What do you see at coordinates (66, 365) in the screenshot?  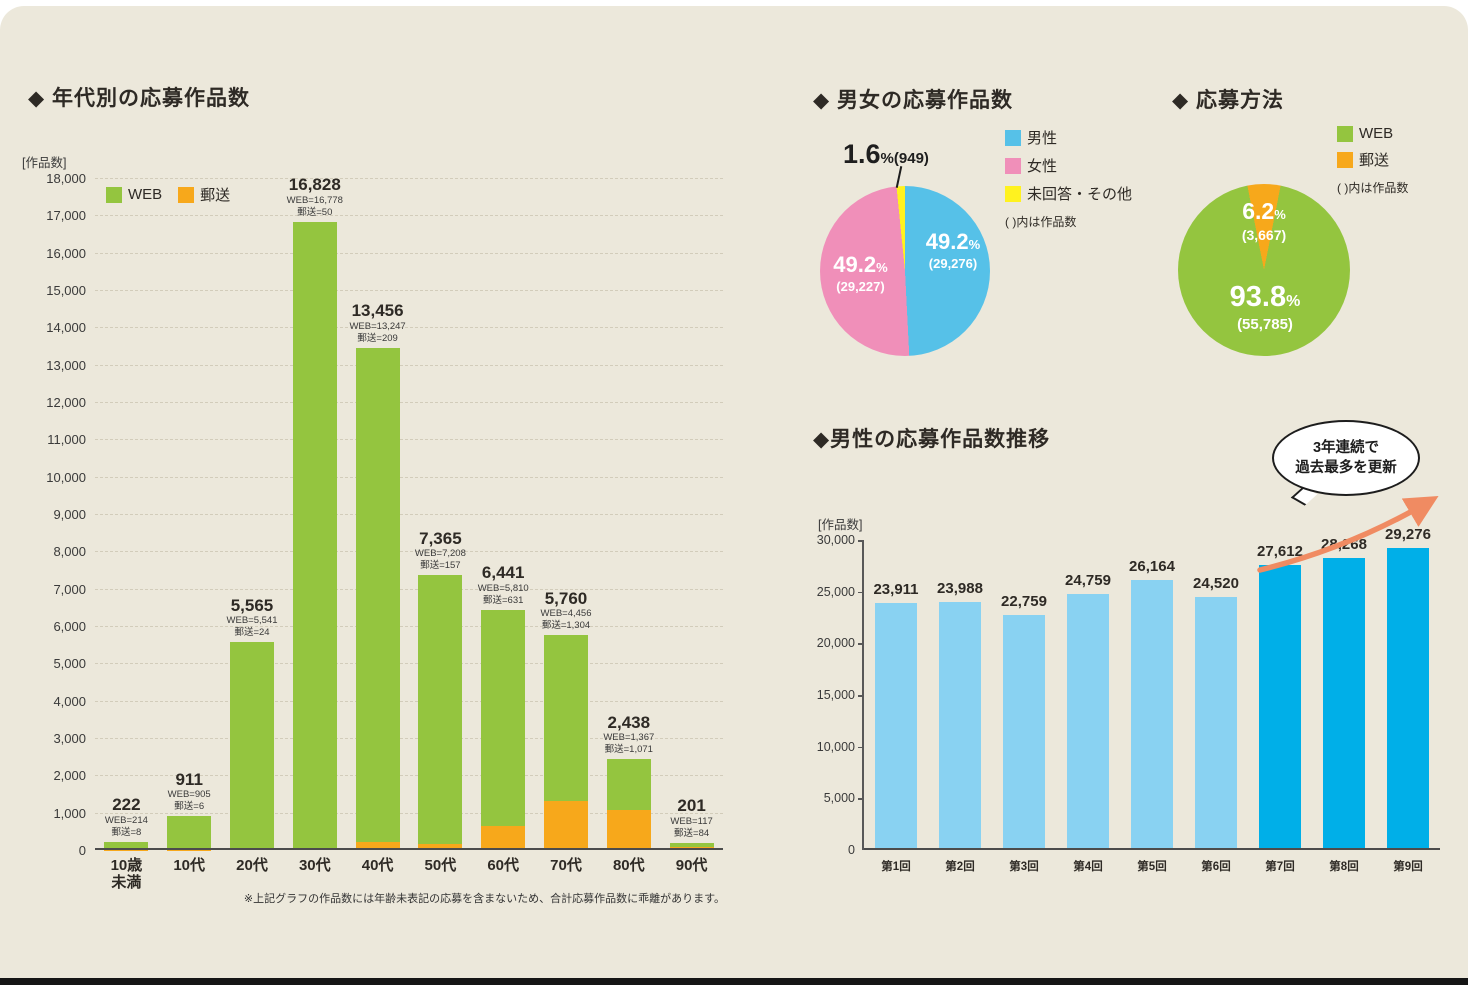 I see `y-axis-tick-label: 13,000` at bounding box center [66, 365].